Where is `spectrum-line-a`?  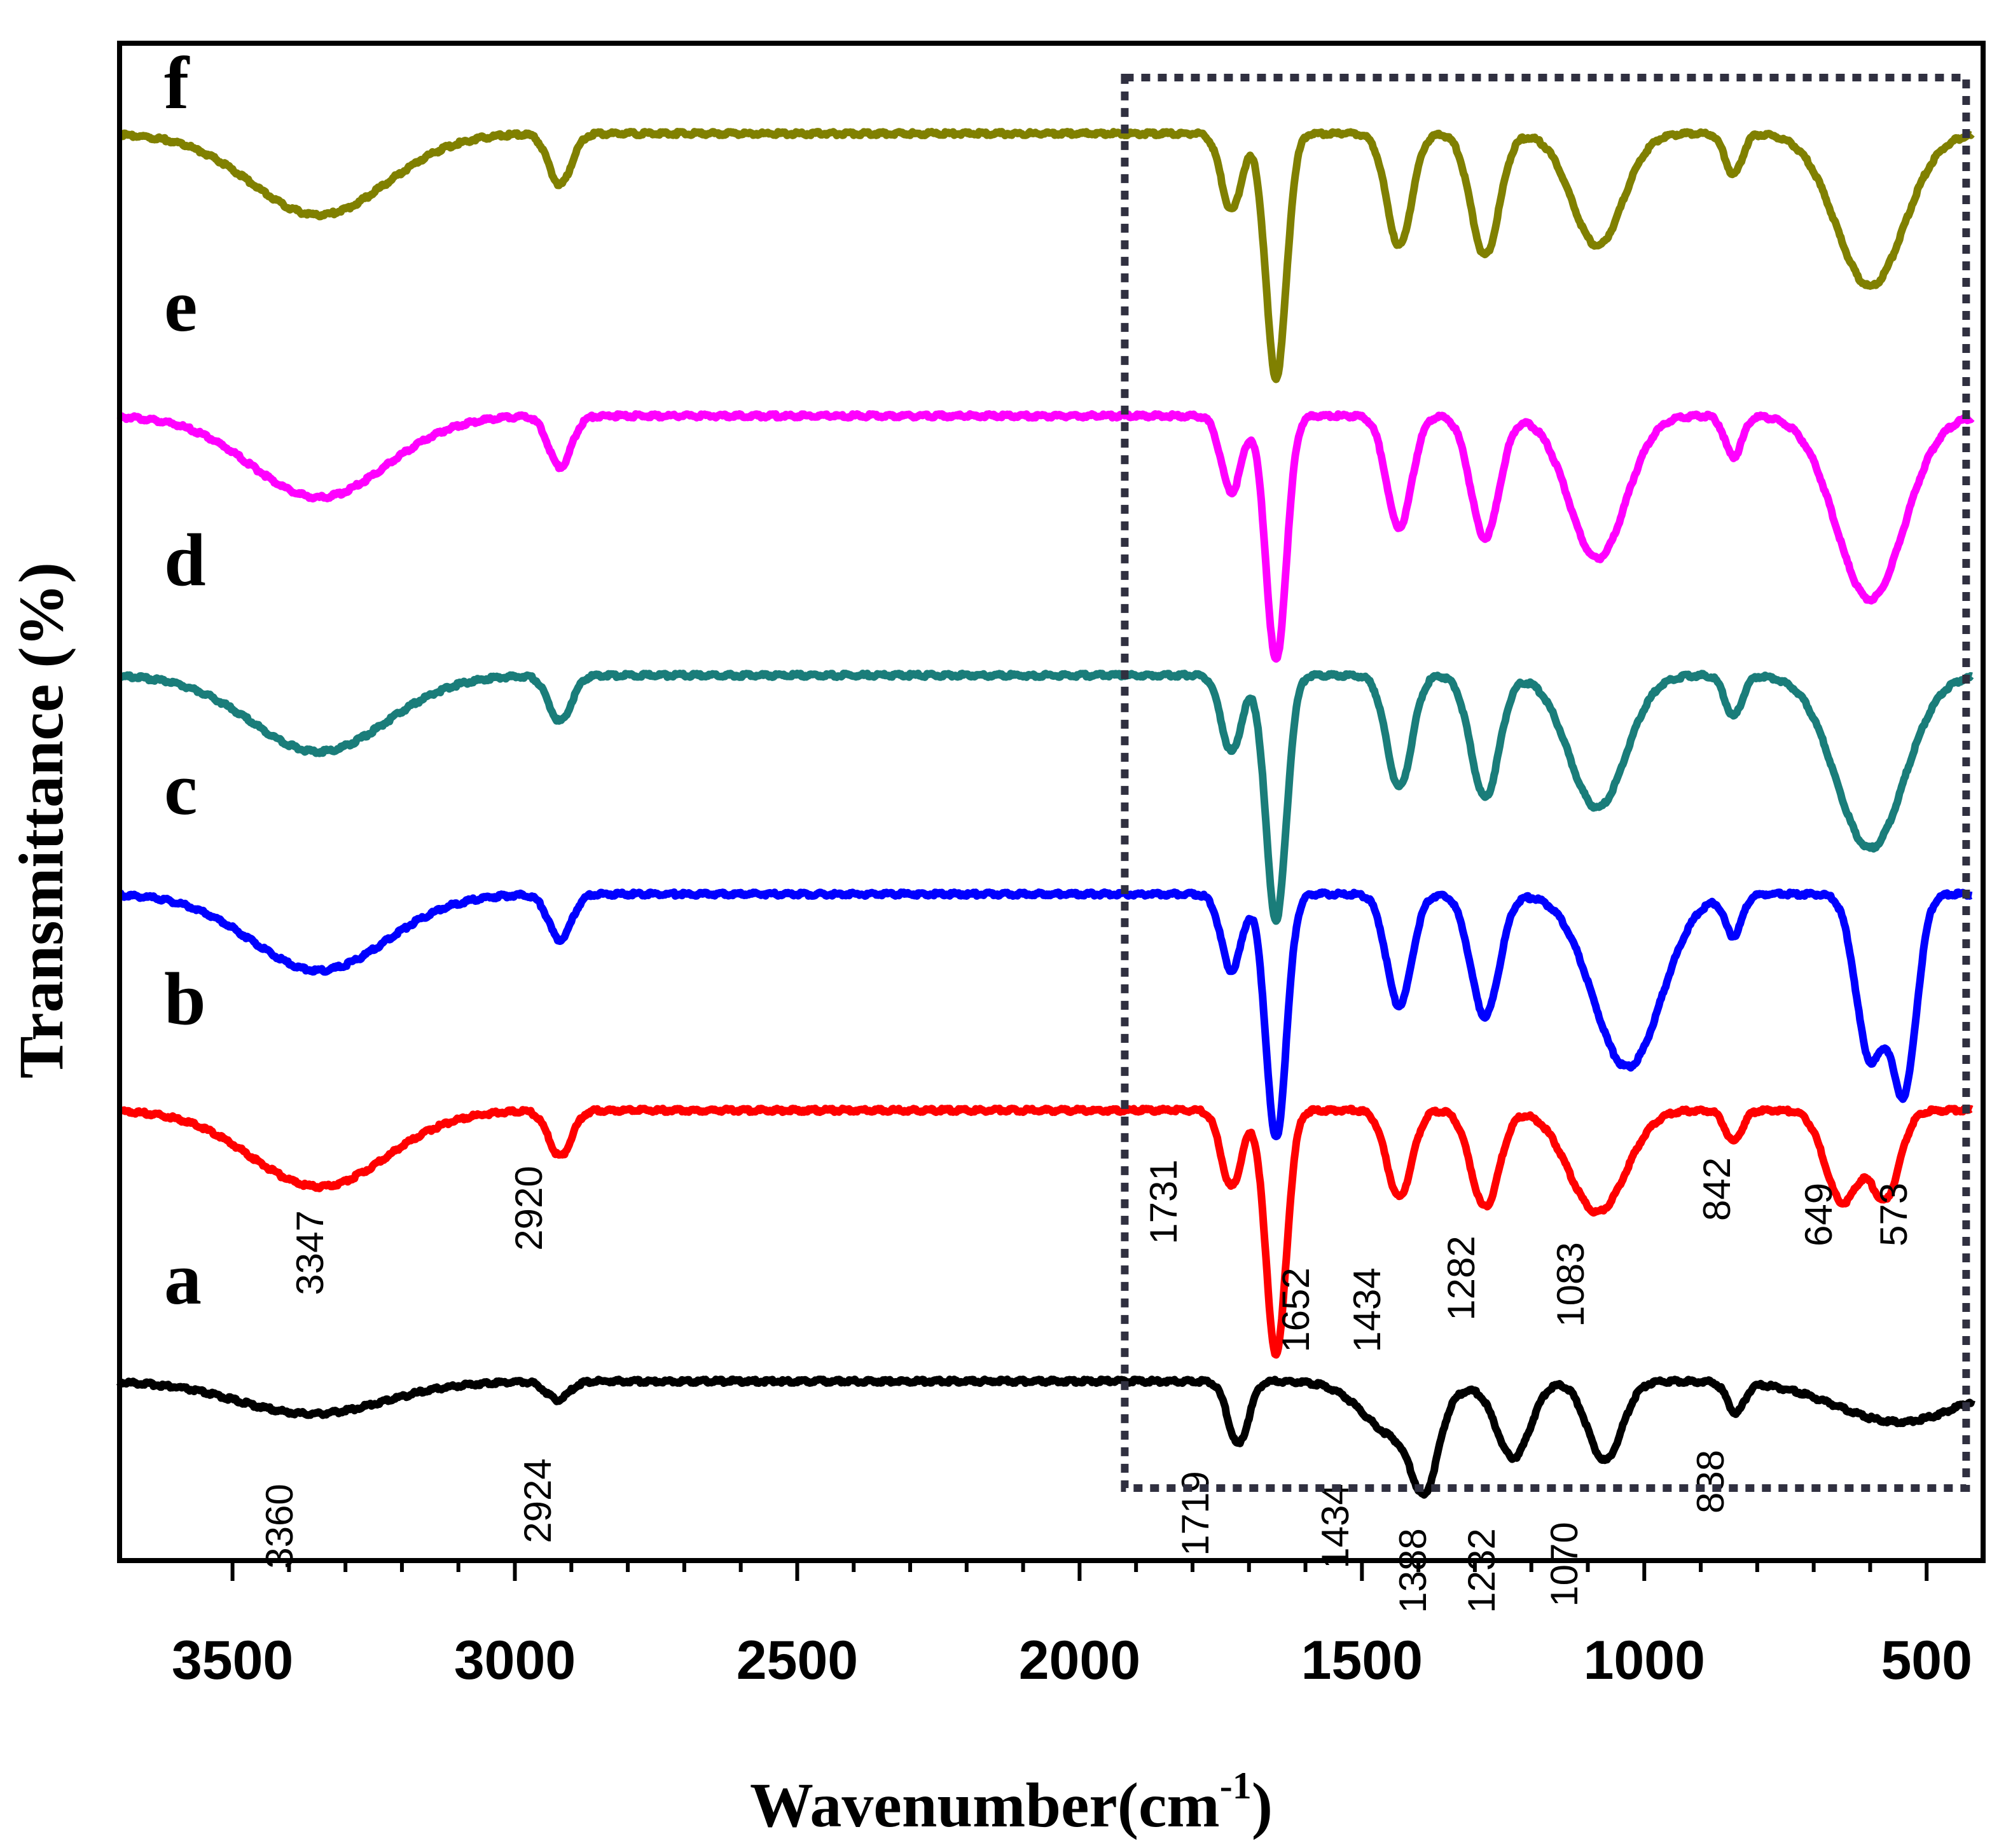 spectrum-line-a is located at coordinates (1045, 1438).